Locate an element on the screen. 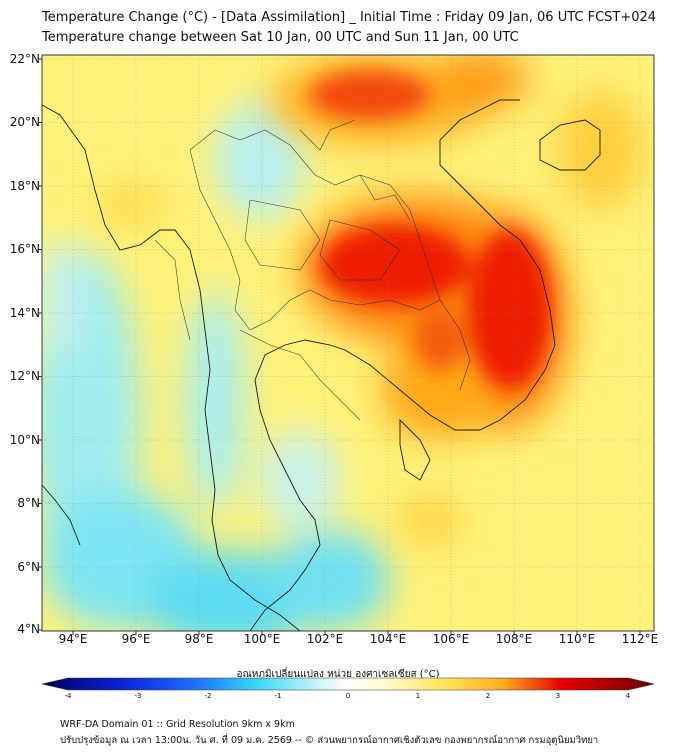  lon-label: 102°E is located at coordinates (325, 639).